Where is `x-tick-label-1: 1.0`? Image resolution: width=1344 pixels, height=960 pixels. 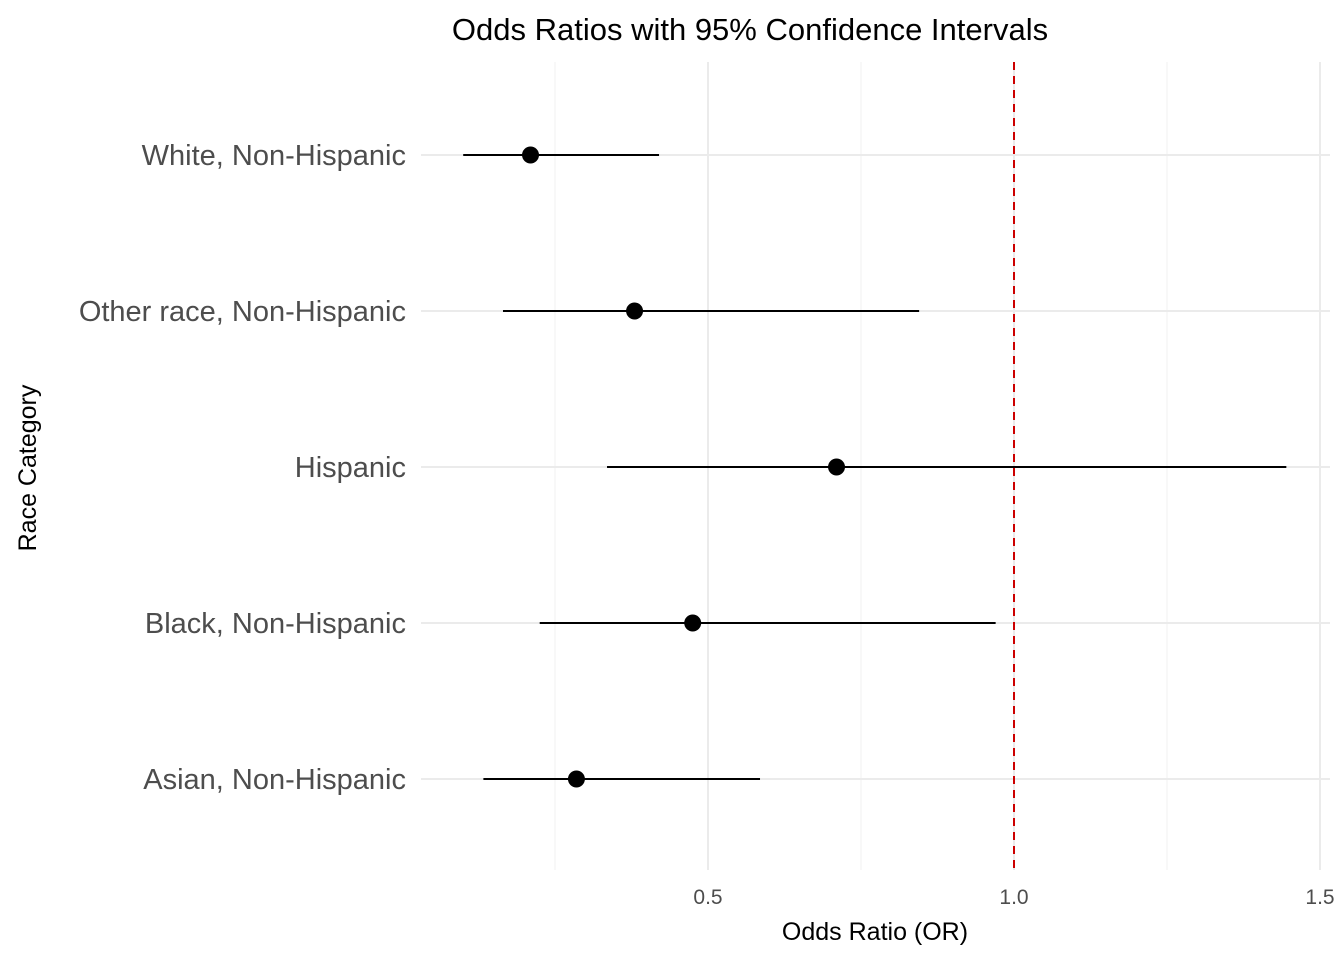 x-tick-label-1: 1.0 is located at coordinates (1013, 897).